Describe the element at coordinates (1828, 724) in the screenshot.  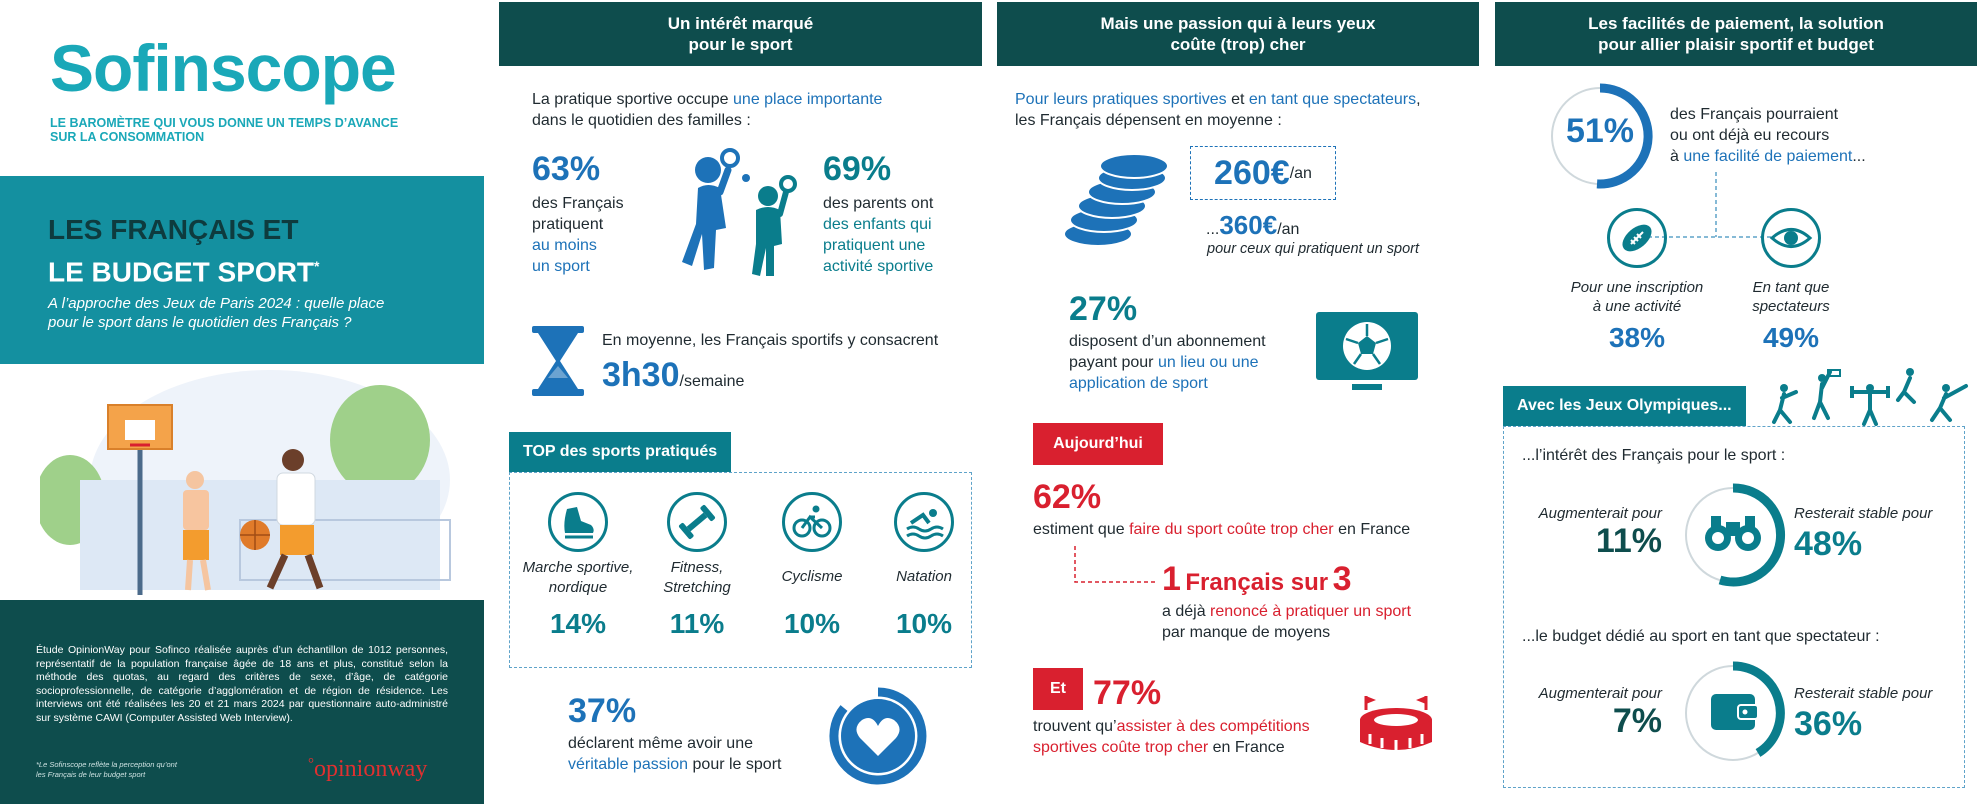
I see `budget-stable-value: 36%` at that location.